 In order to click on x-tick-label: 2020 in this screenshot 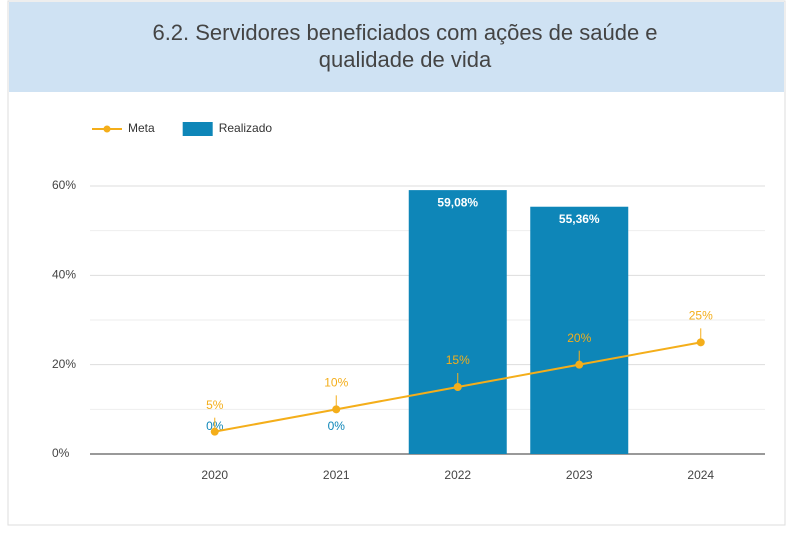, I will do `click(214, 475)`.